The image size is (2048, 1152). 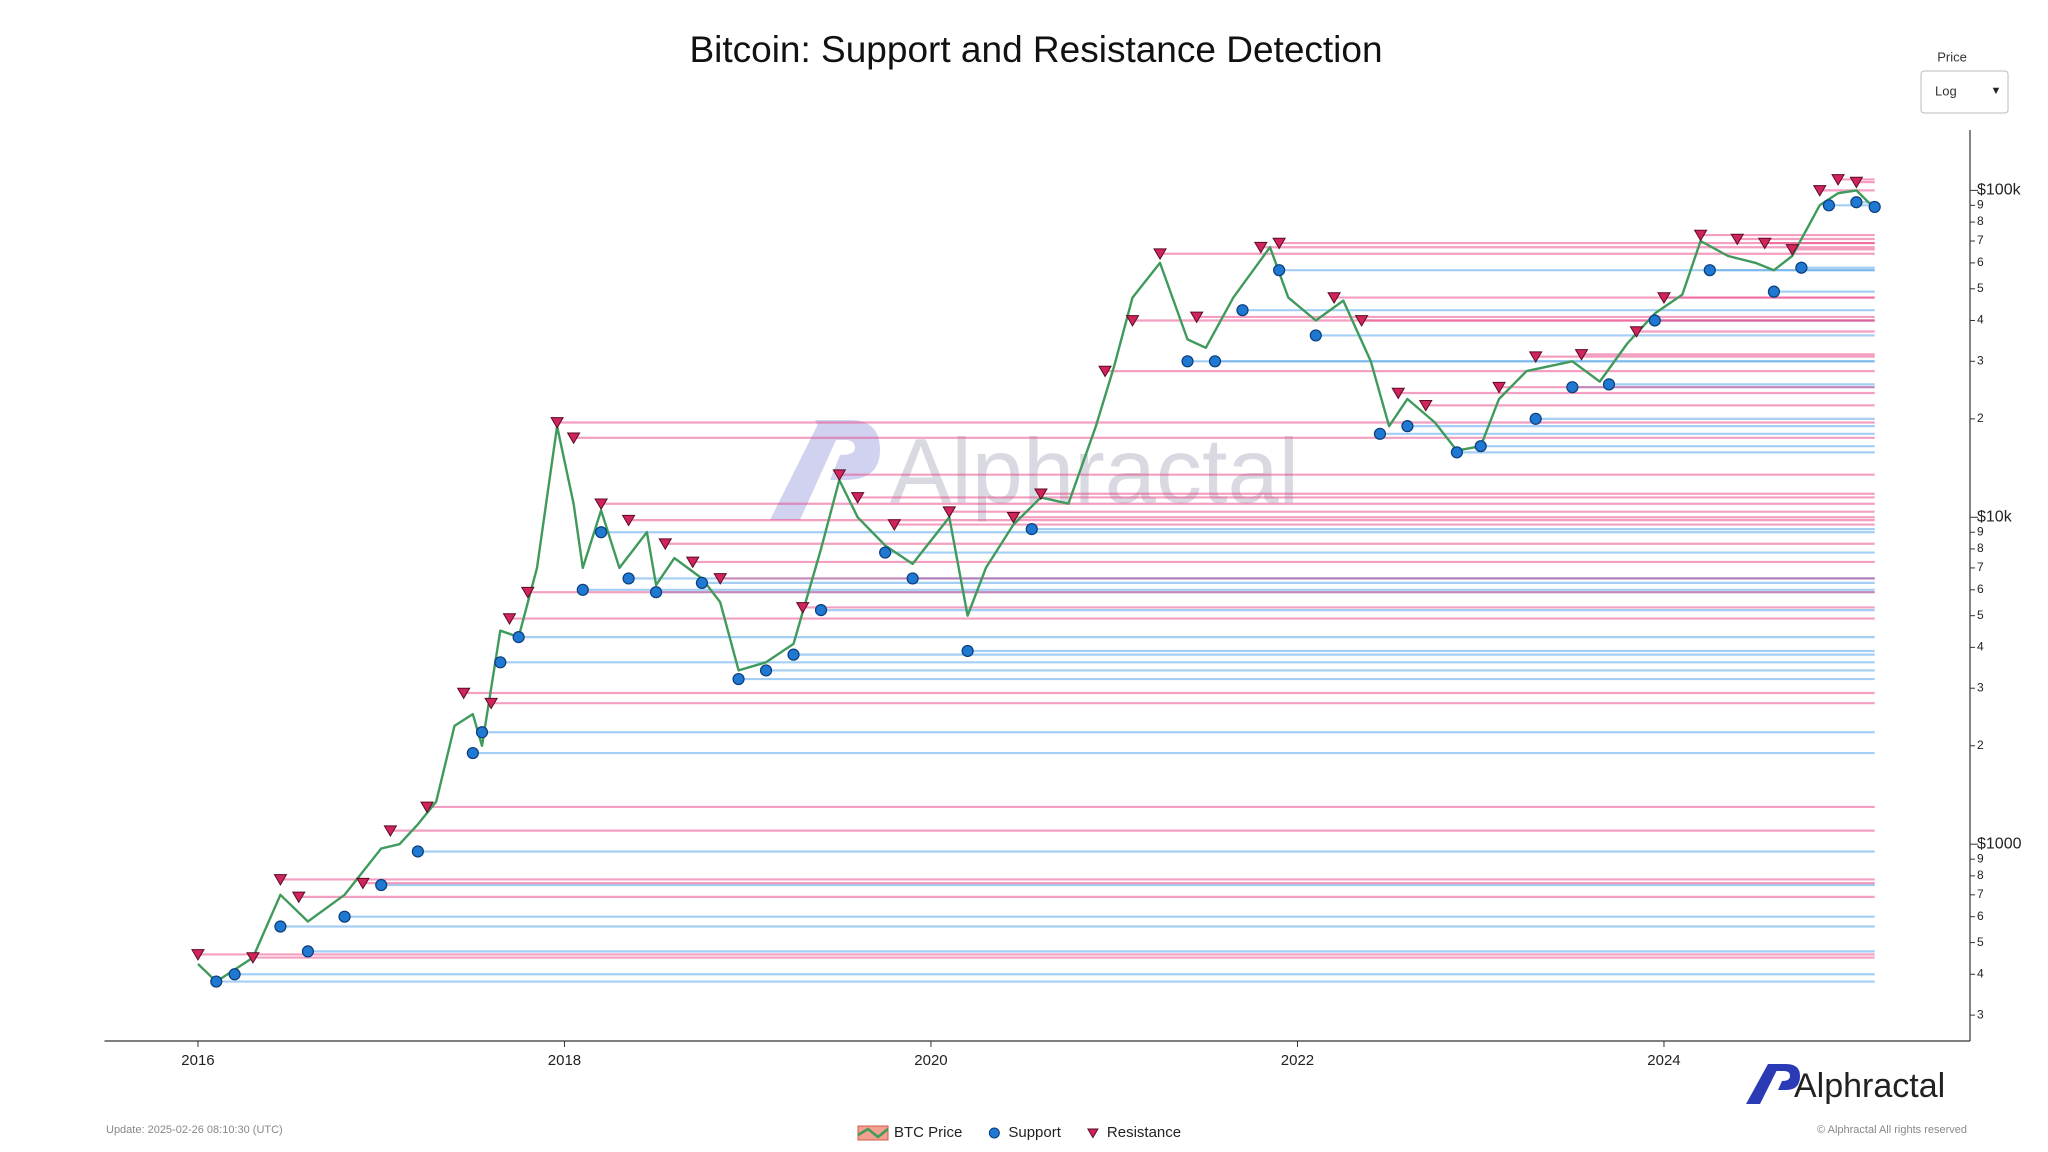 I want to click on x-tick-label: 2016, so click(x=197, y=1060).